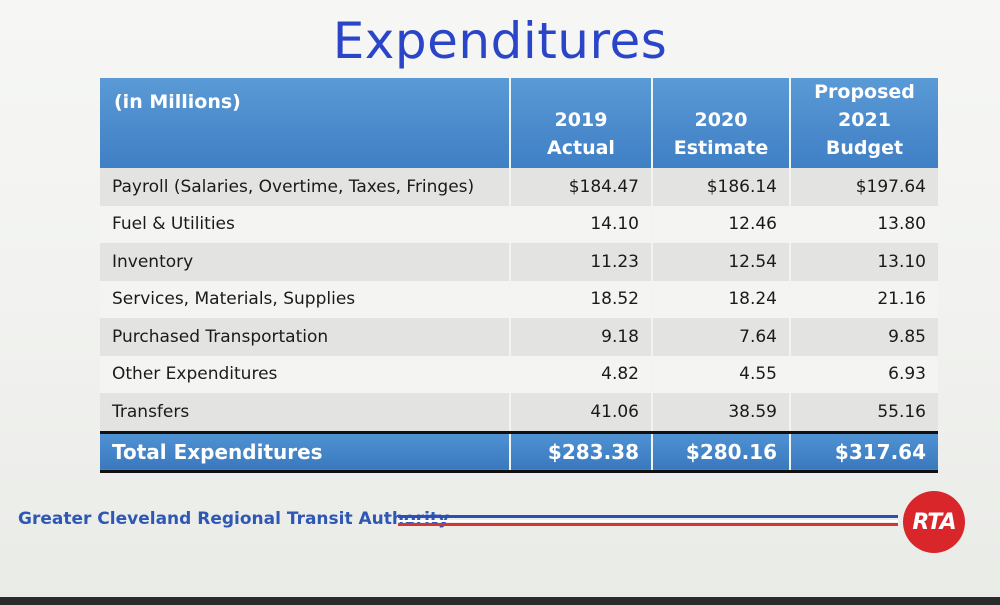 The width and height of the screenshot is (1000, 605). Describe the element at coordinates (581, 134) in the screenshot. I see `header-2019-actual-label: 2019 Actual` at that location.